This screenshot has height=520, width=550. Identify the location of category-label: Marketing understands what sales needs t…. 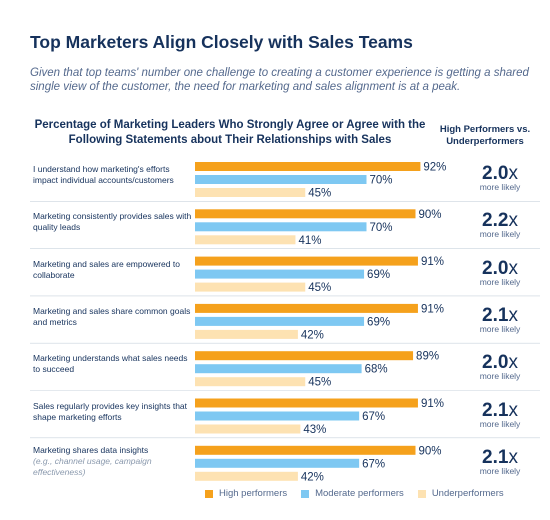
(113, 364).